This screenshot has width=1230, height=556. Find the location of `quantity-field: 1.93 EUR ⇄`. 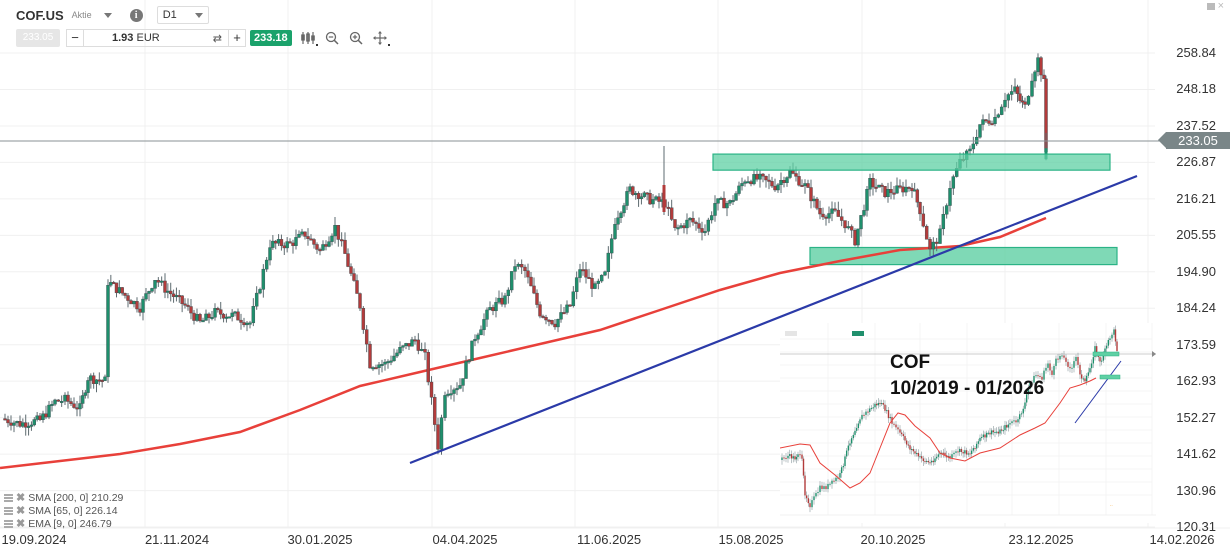

quantity-field: 1.93 EUR ⇄ is located at coordinates (156, 38).